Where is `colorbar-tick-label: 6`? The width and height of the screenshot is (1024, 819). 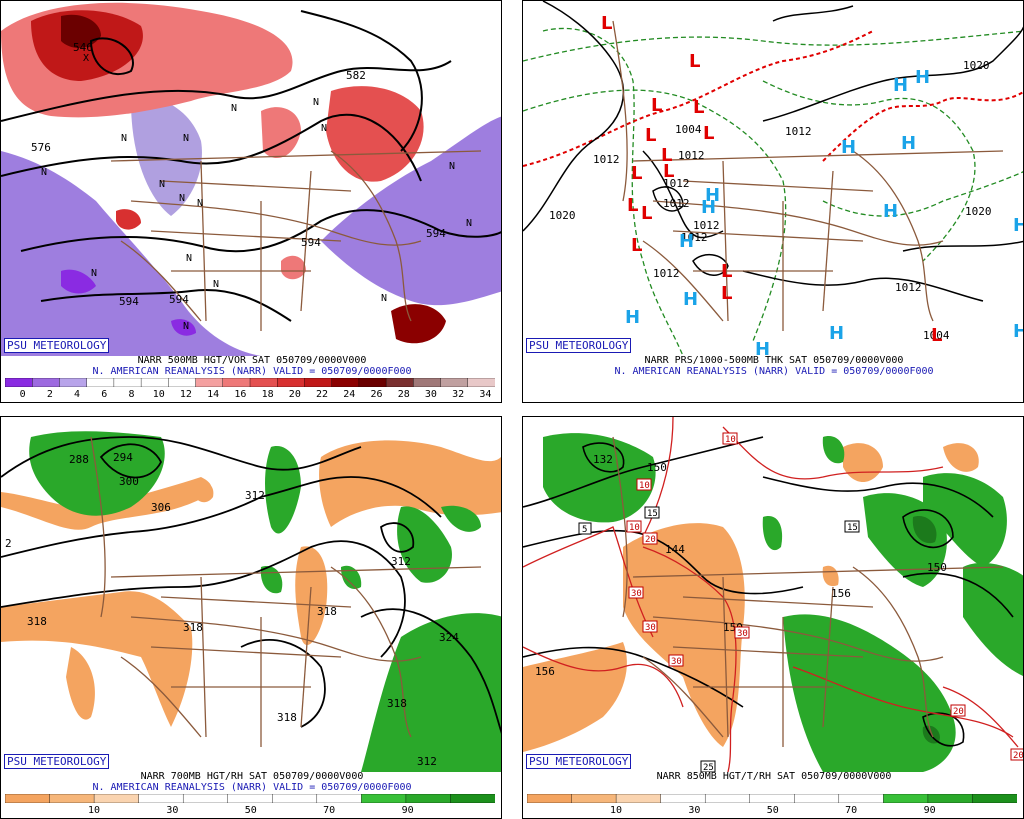
colorbar-tick-label: 6 is located at coordinates (104, 394).